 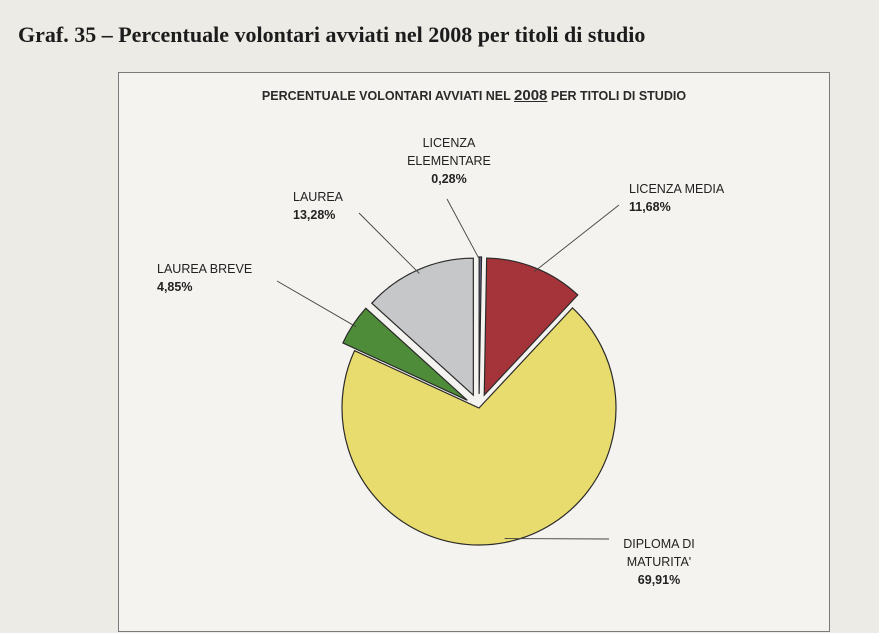 I want to click on slice-category-label: ELEMENTARE, so click(x=449, y=161).